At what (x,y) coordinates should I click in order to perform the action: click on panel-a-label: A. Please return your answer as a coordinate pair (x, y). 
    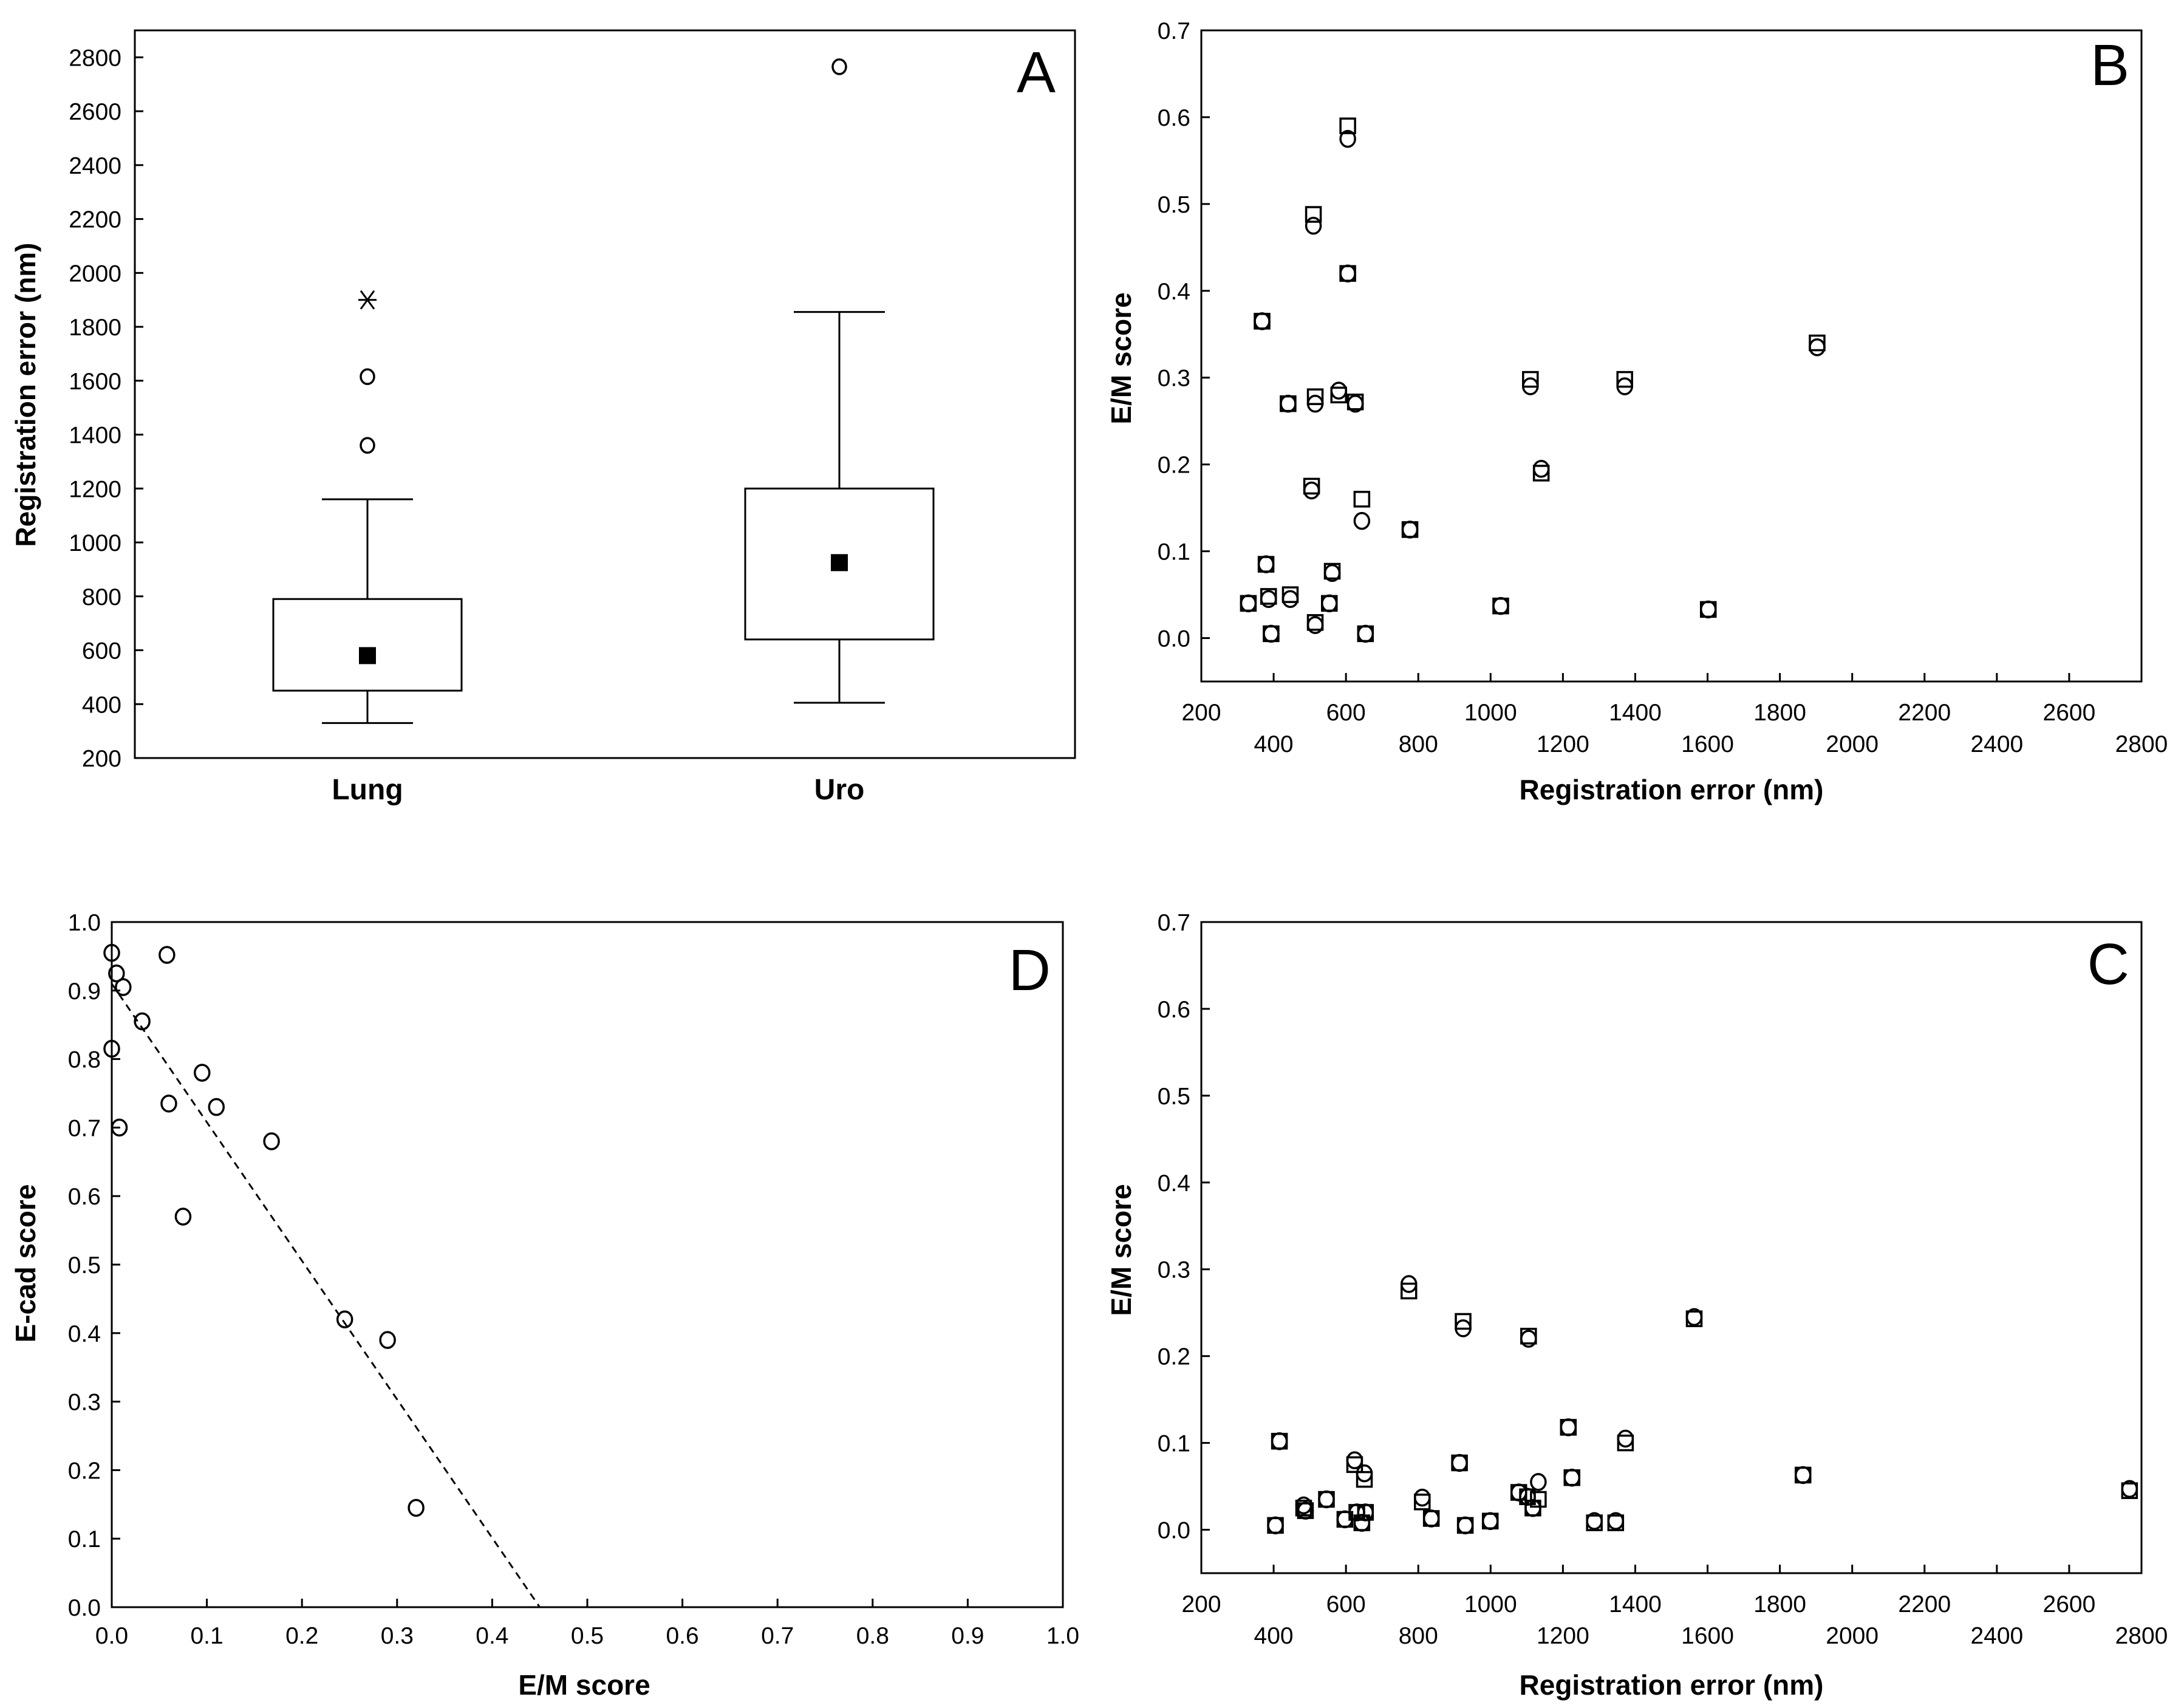
    Looking at the image, I should click on (1036, 72).